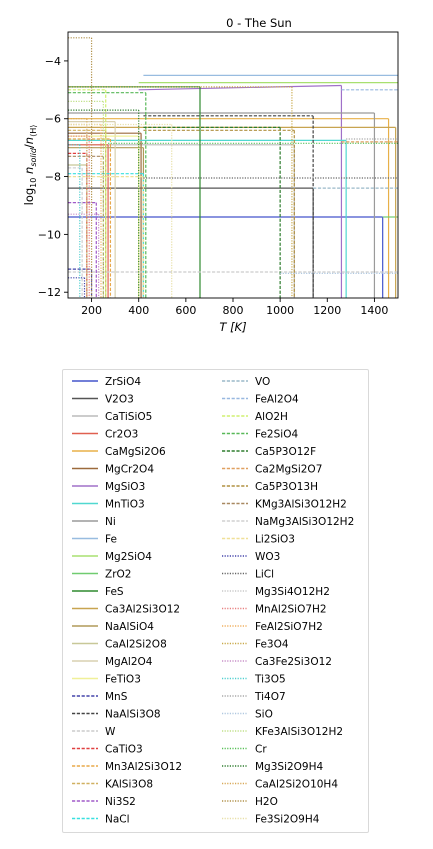  I want to click on legend-label: LiCl, so click(264, 575).